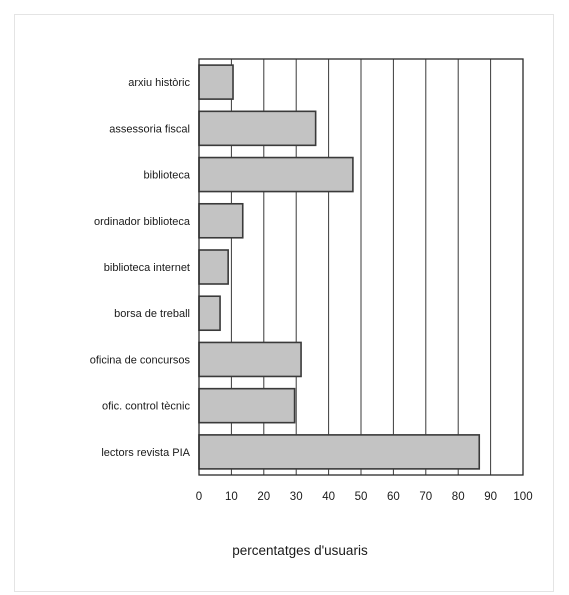 The height and width of the screenshot is (595, 569). Describe the element at coordinates (490, 497) in the screenshot. I see `x-tick-label: 90` at that location.